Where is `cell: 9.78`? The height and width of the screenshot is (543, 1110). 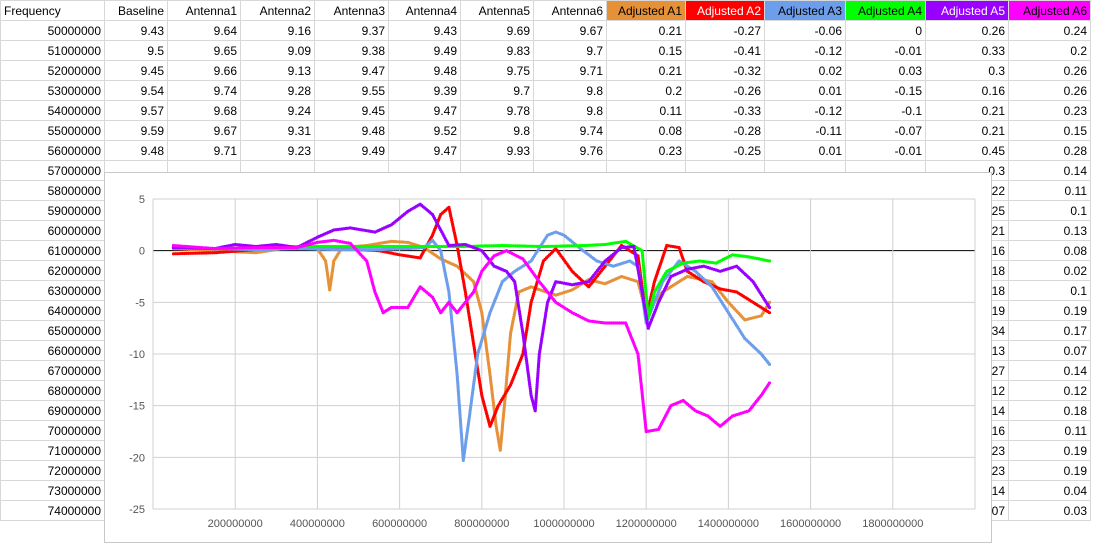
cell: 9.78 is located at coordinates (497, 110).